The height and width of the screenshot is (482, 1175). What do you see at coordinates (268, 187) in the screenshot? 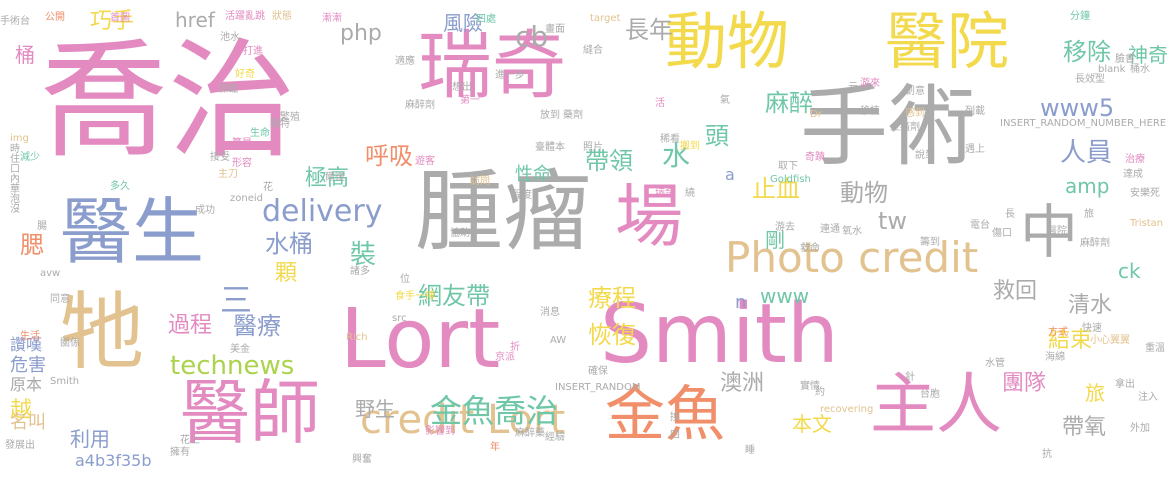
I see `word-term-194: 花` at bounding box center [268, 187].